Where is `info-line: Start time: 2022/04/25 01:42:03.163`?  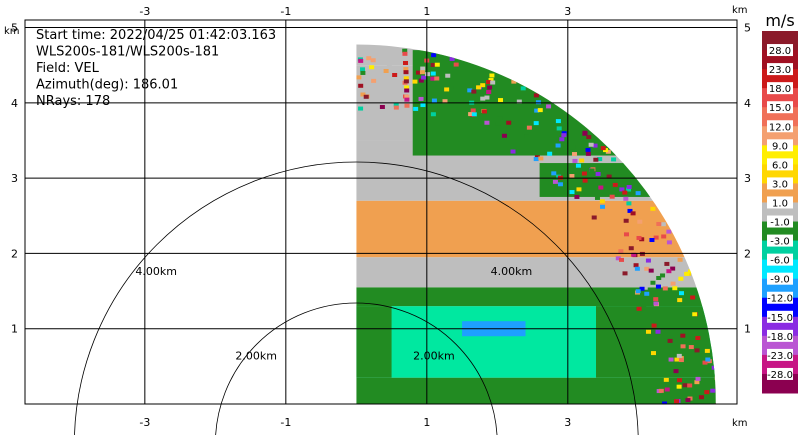
info-line: Start time: 2022/04/25 01:42:03.163 is located at coordinates (156, 35).